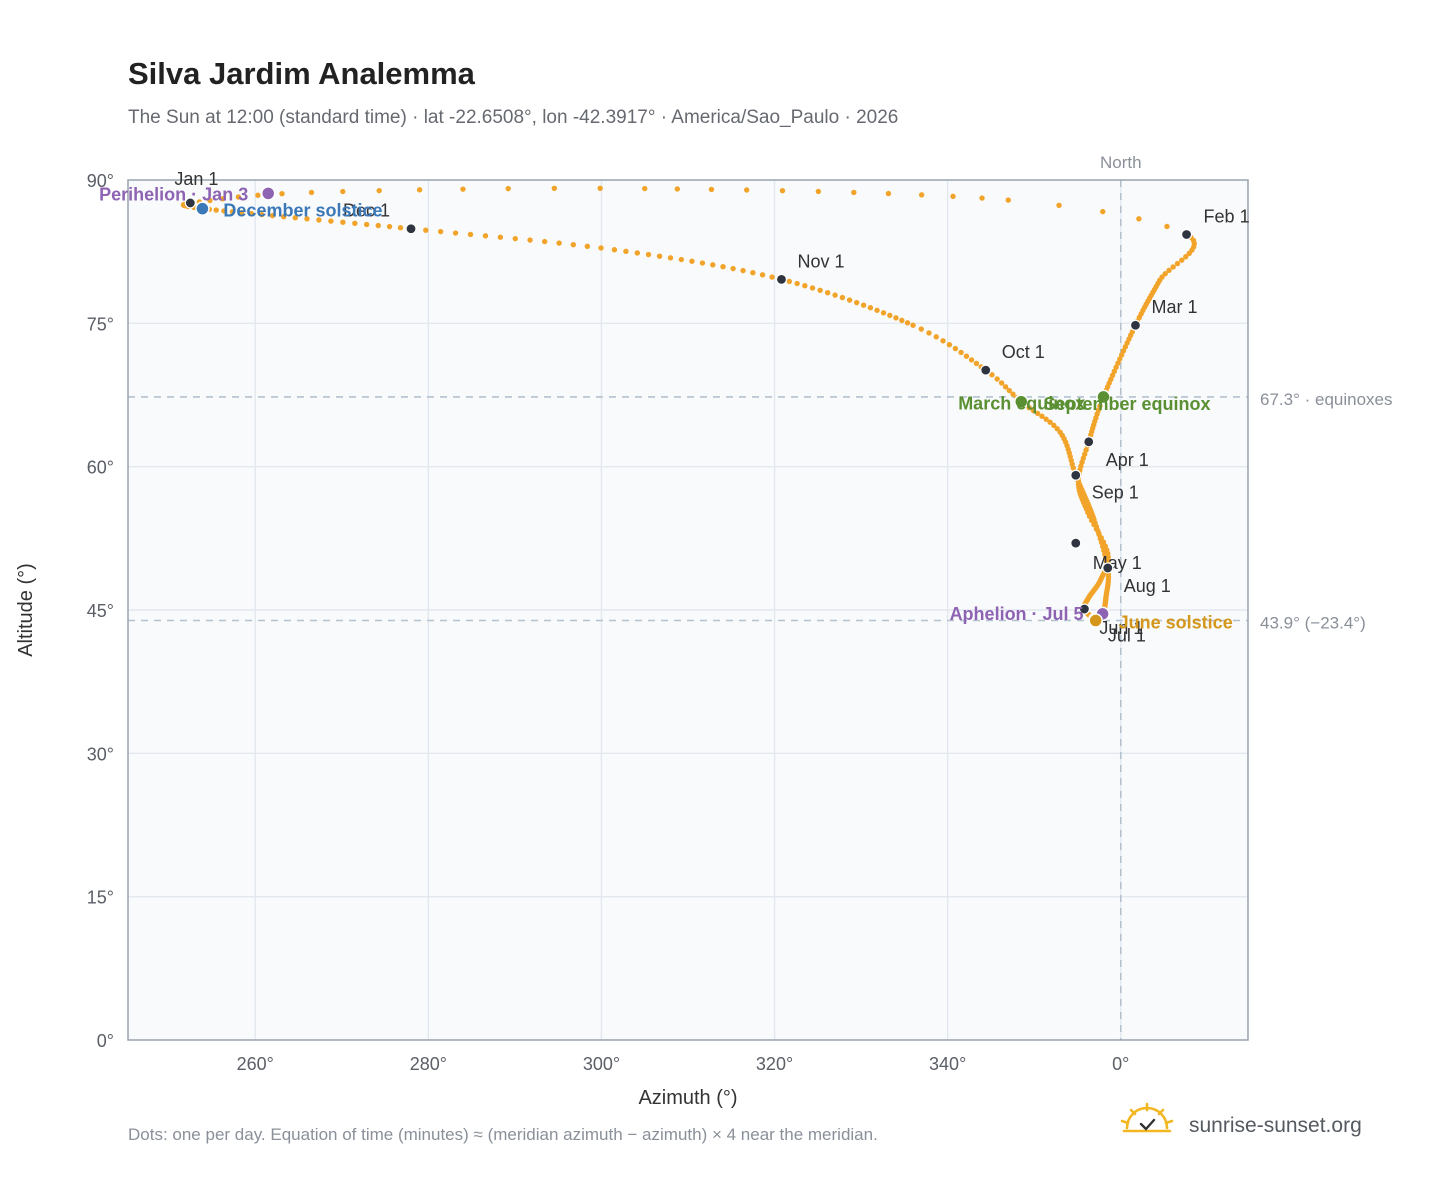 This screenshot has height=1188, width=1448. Describe the element at coordinates (1121, 162) in the screenshot. I see `north-label: North` at that location.